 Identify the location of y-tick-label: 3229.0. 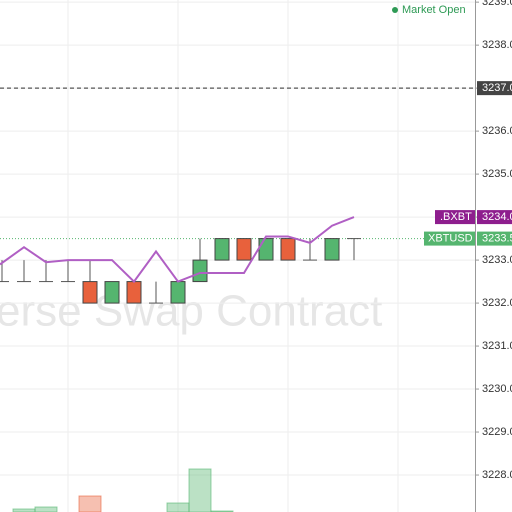
(497, 432).